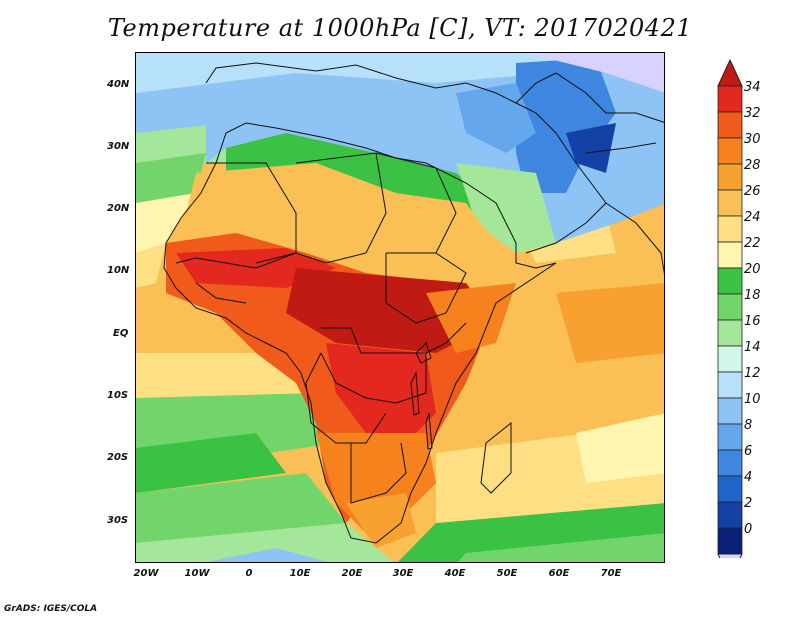 The width and height of the screenshot is (800, 618). What do you see at coordinates (748, 451) in the screenshot?
I see `colorbar-label: 6` at bounding box center [748, 451].